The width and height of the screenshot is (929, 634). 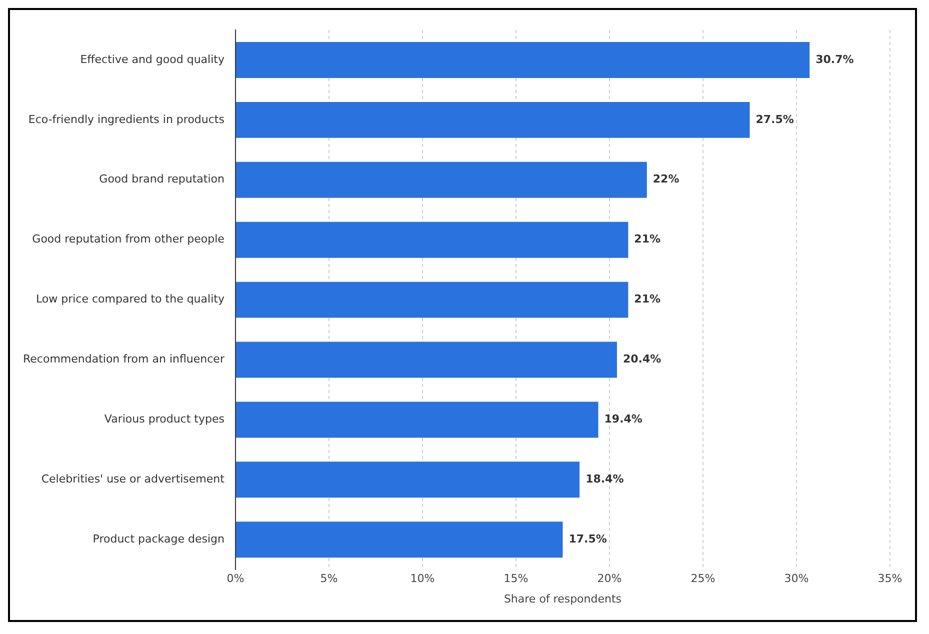 What do you see at coordinates (623, 419) in the screenshot?
I see `data-label: 19.4%` at bounding box center [623, 419].